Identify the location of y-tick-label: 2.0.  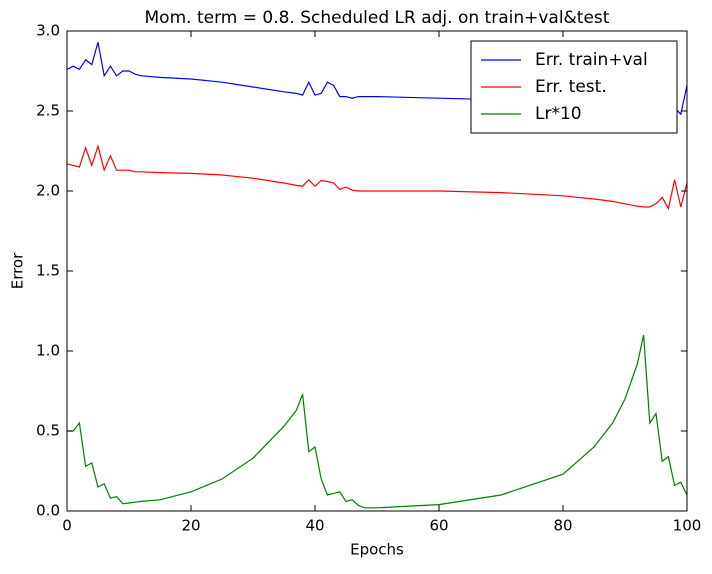
(48, 191).